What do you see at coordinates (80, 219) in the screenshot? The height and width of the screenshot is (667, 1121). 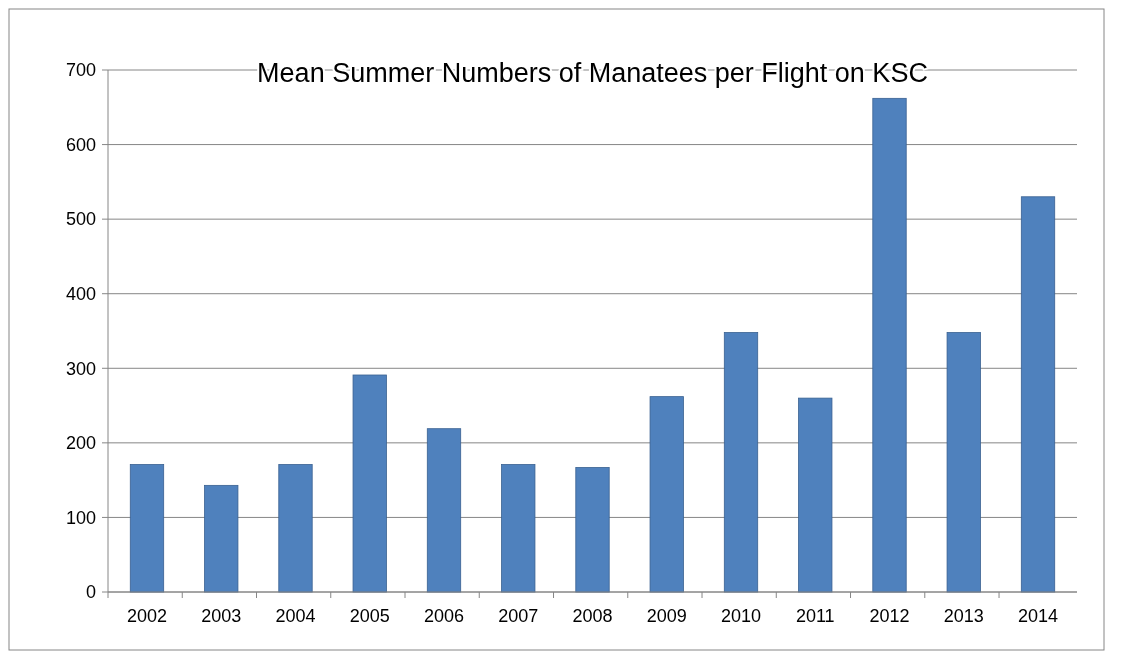 I see `y-tick-label: 500` at bounding box center [80, 219].